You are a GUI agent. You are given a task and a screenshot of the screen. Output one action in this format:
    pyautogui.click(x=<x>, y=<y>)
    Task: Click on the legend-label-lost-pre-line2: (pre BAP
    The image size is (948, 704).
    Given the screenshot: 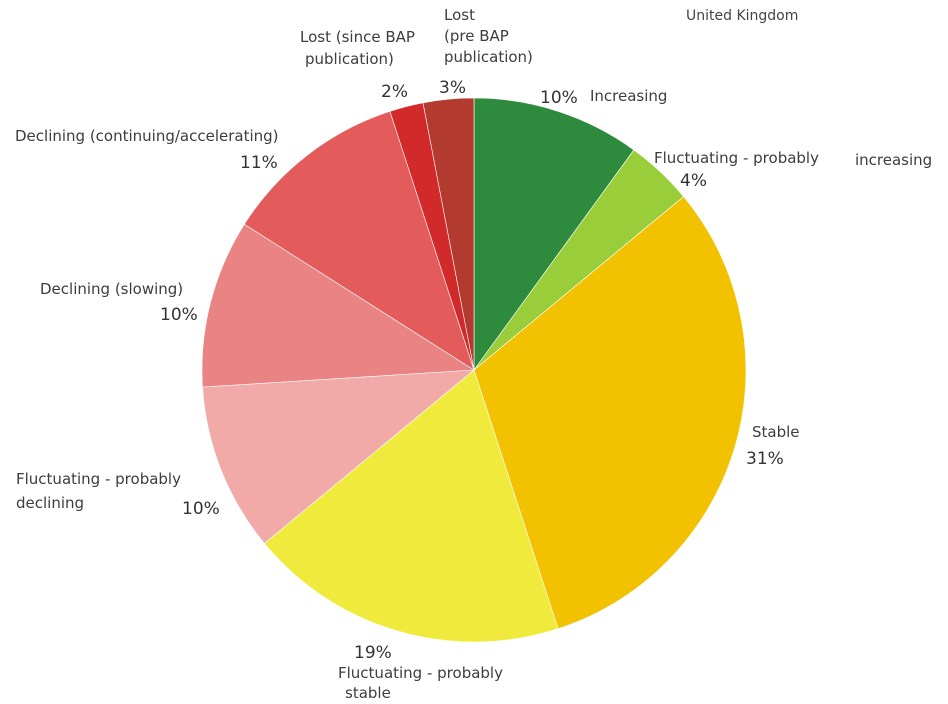 What is the action you would take?
    pyautogui.click(x=476, y=36)
    